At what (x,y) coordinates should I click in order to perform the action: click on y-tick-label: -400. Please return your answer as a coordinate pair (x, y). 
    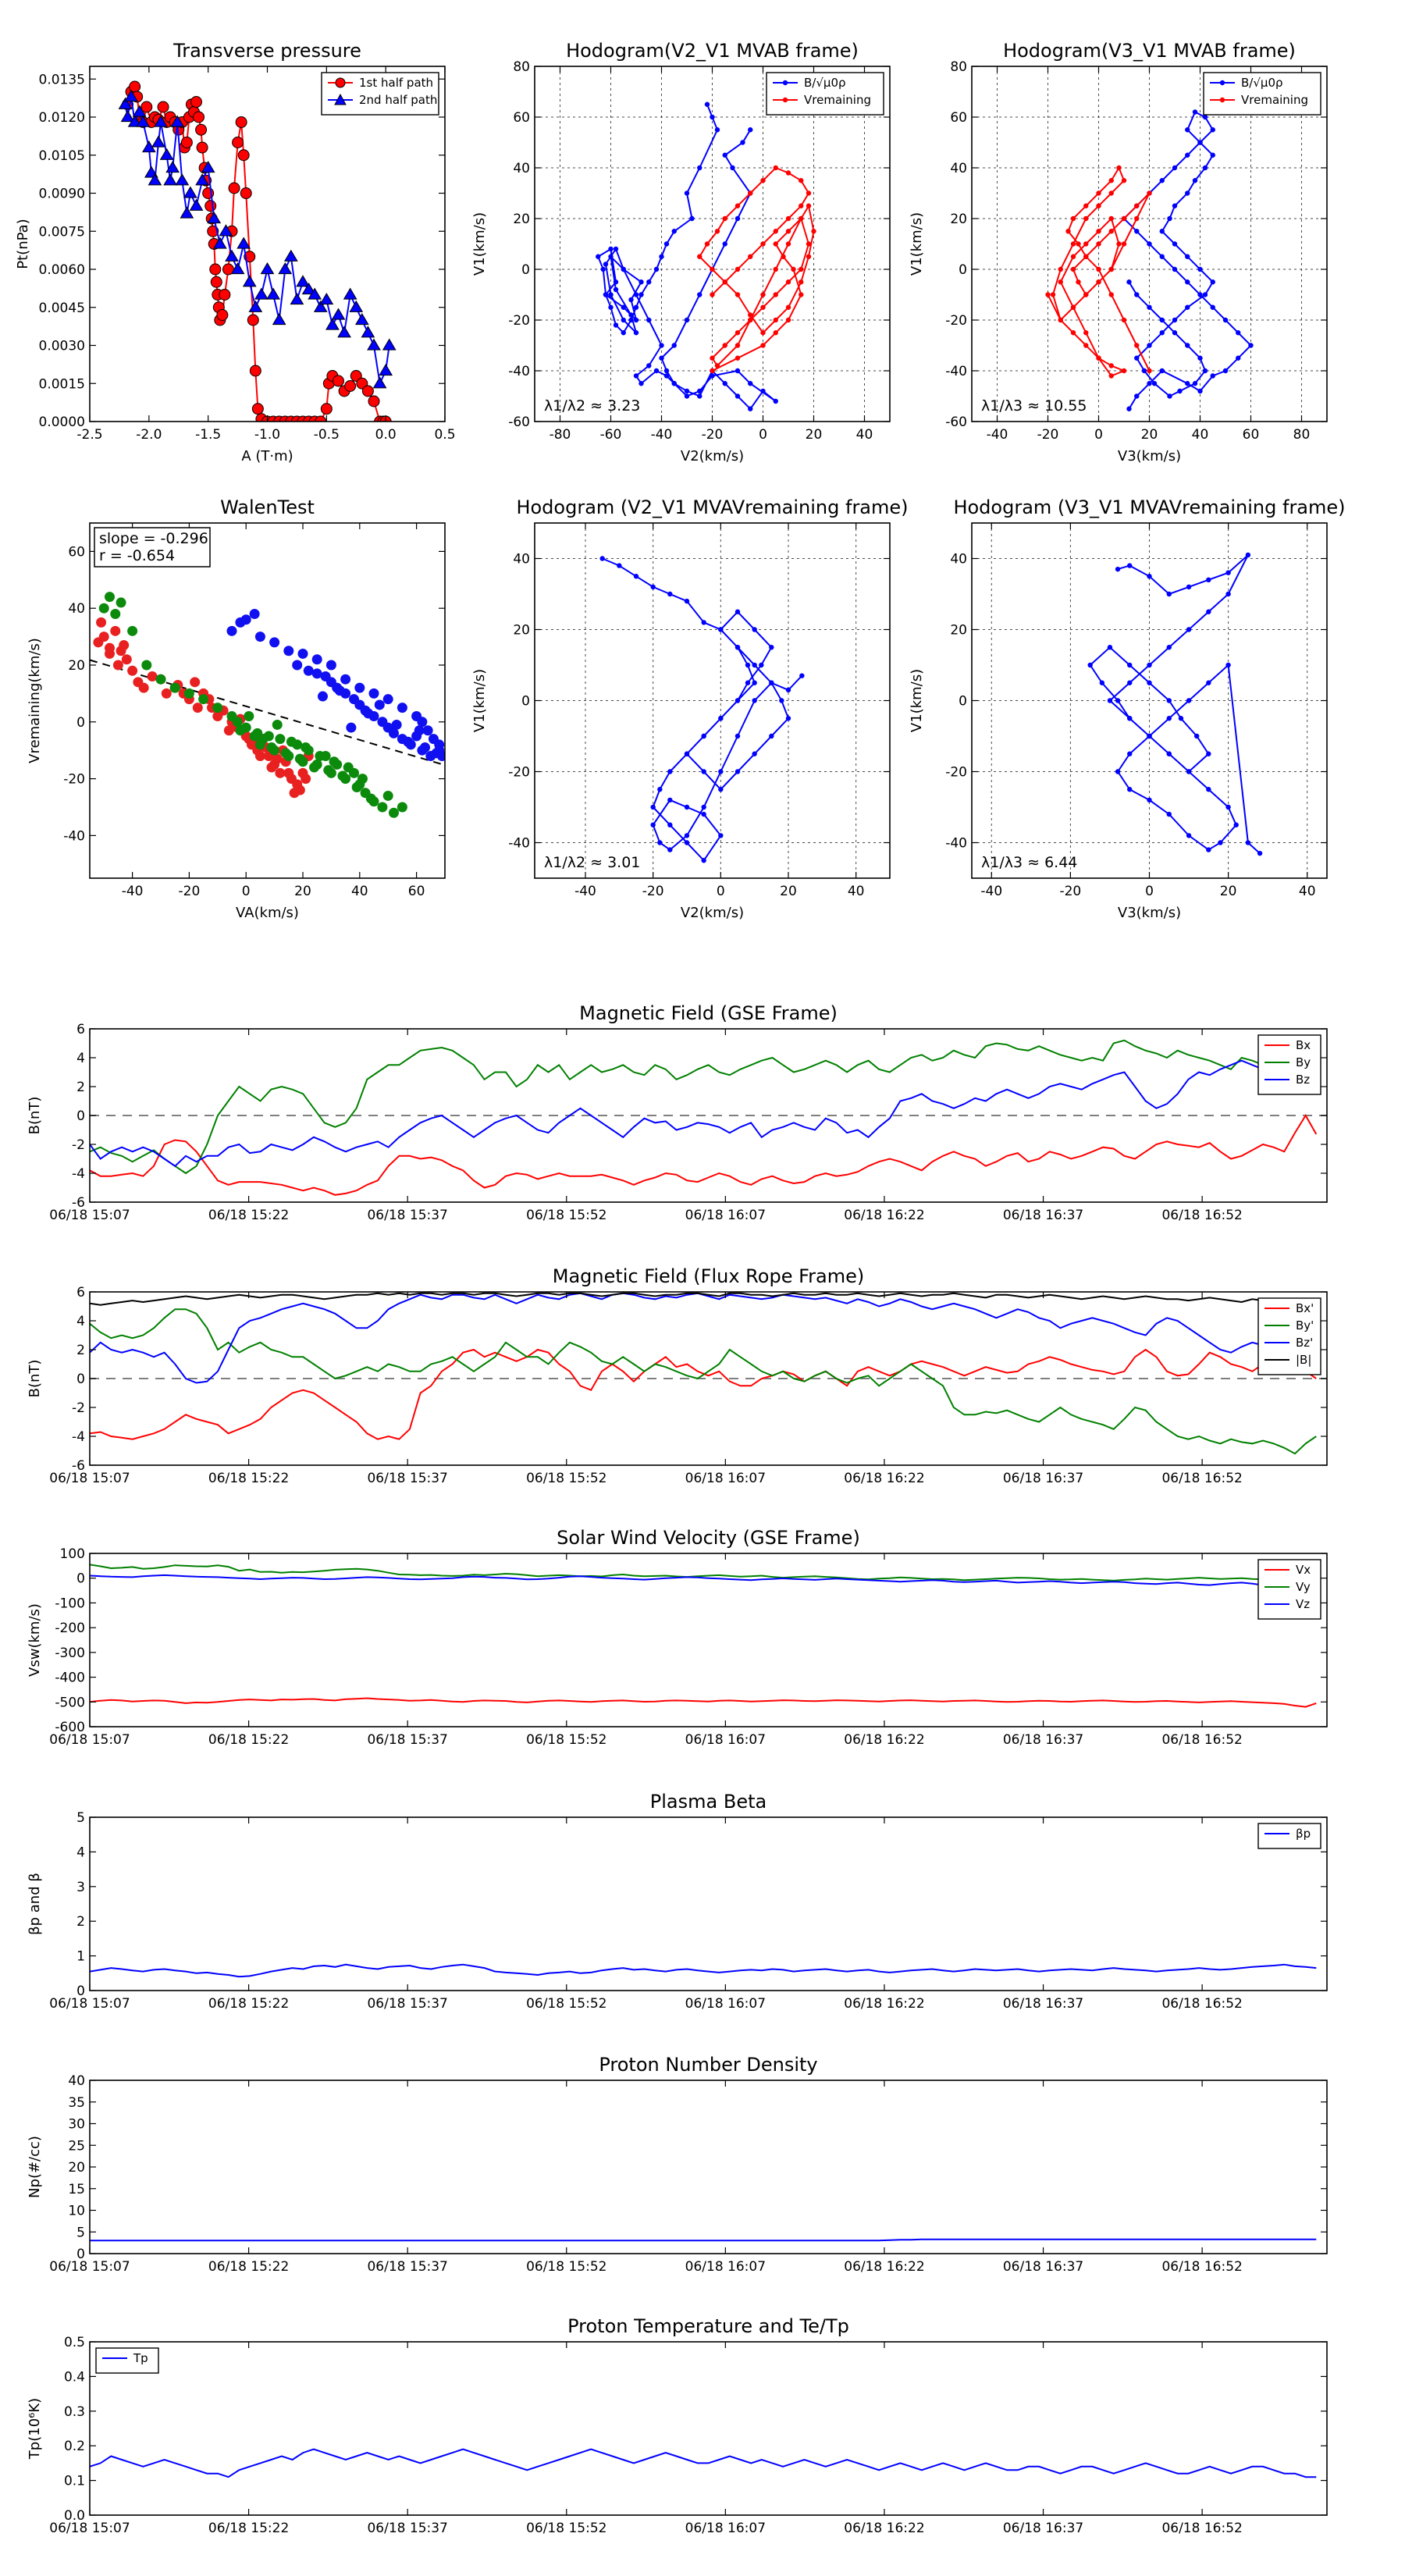
    Looking at the image, I should click on (70, 1678).